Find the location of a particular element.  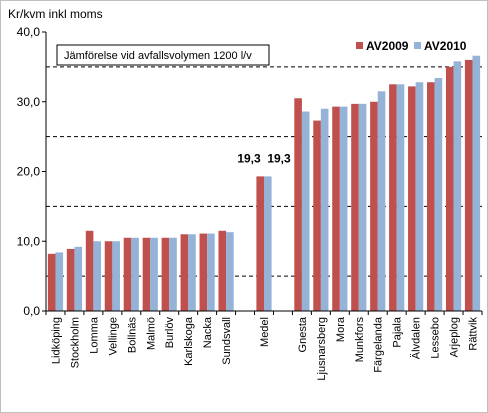

y-tick-label: 20,0 is located at coordinates (29, 172).